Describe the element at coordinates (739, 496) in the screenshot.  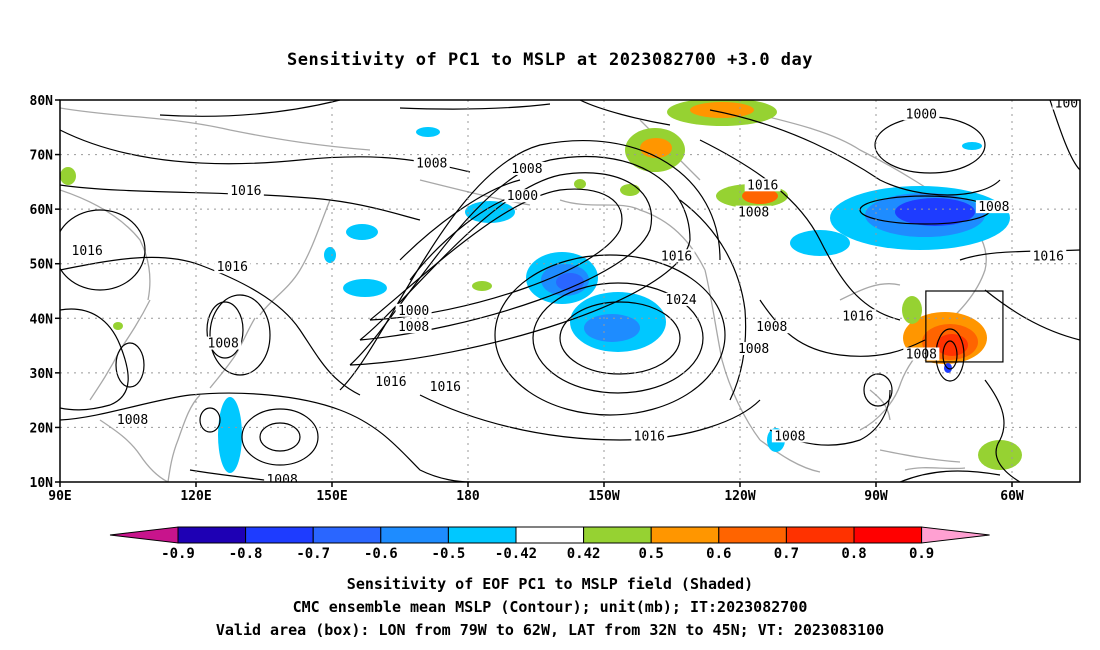
I see `lon-tick-label: 120W` at that location.